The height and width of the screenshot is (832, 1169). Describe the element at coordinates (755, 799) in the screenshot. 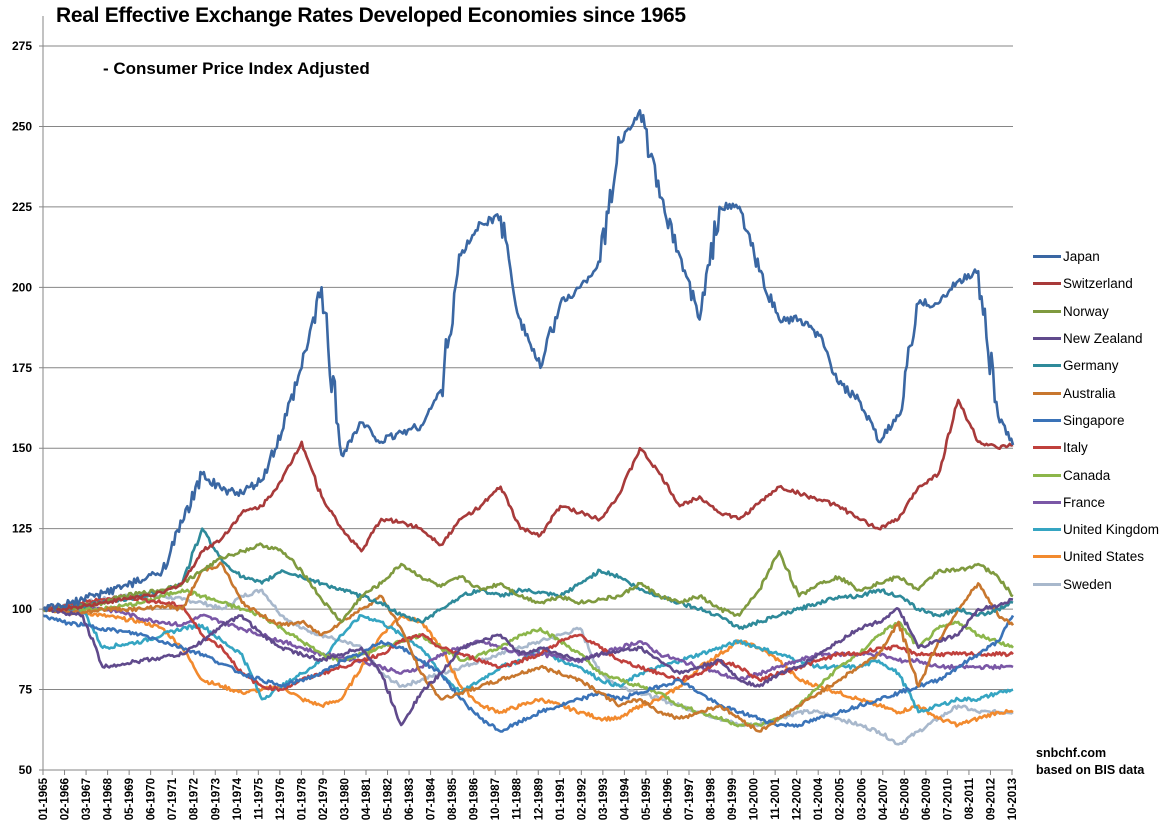

I see `x-tick-label: 10-2000` at that location.